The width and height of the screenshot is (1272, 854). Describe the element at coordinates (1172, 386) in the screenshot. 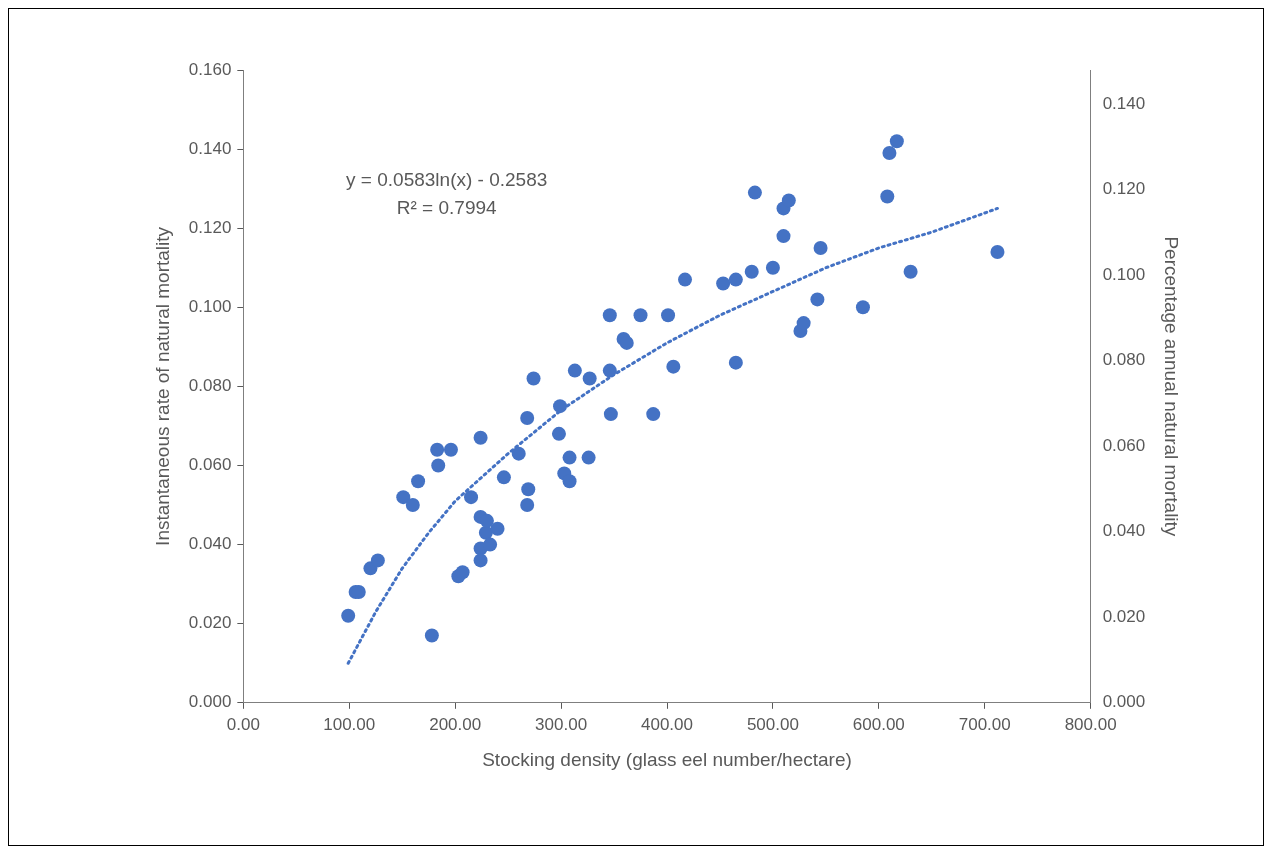

I see `y2-axis-title: Percentage annual natural mortality` at that location.